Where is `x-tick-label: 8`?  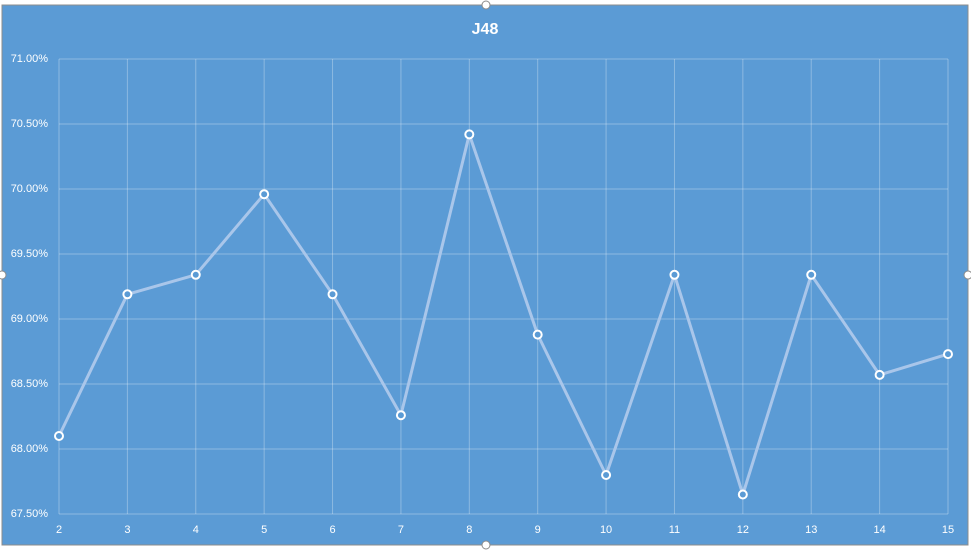
x-tick-label: 8 is located at coordinates (469, 530).